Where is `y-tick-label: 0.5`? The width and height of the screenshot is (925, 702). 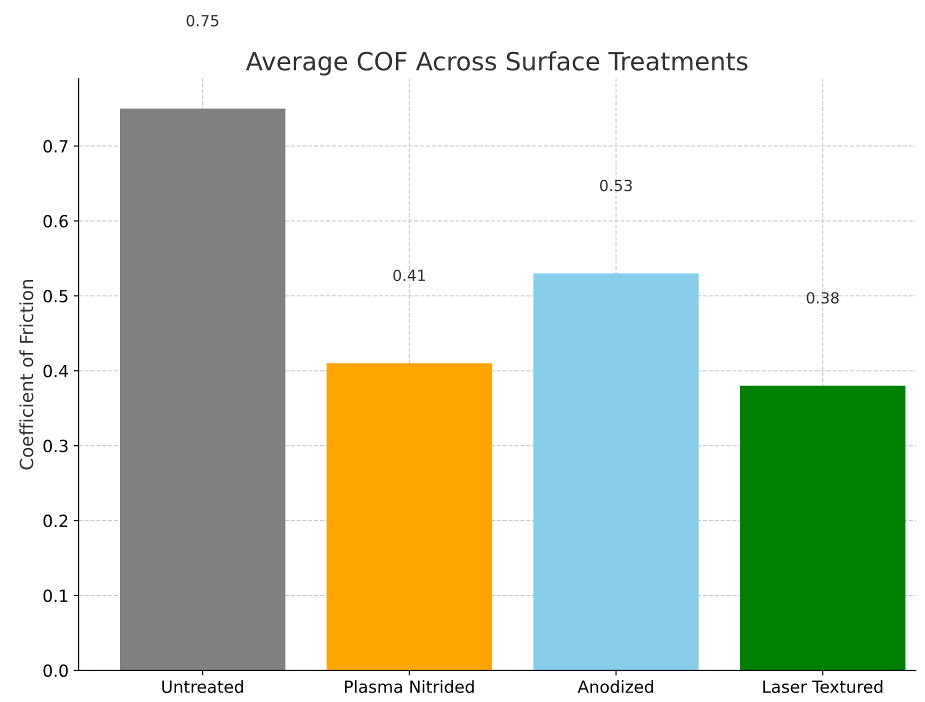 y-tick-label: 0.5 is located at coordinates (55, 296).